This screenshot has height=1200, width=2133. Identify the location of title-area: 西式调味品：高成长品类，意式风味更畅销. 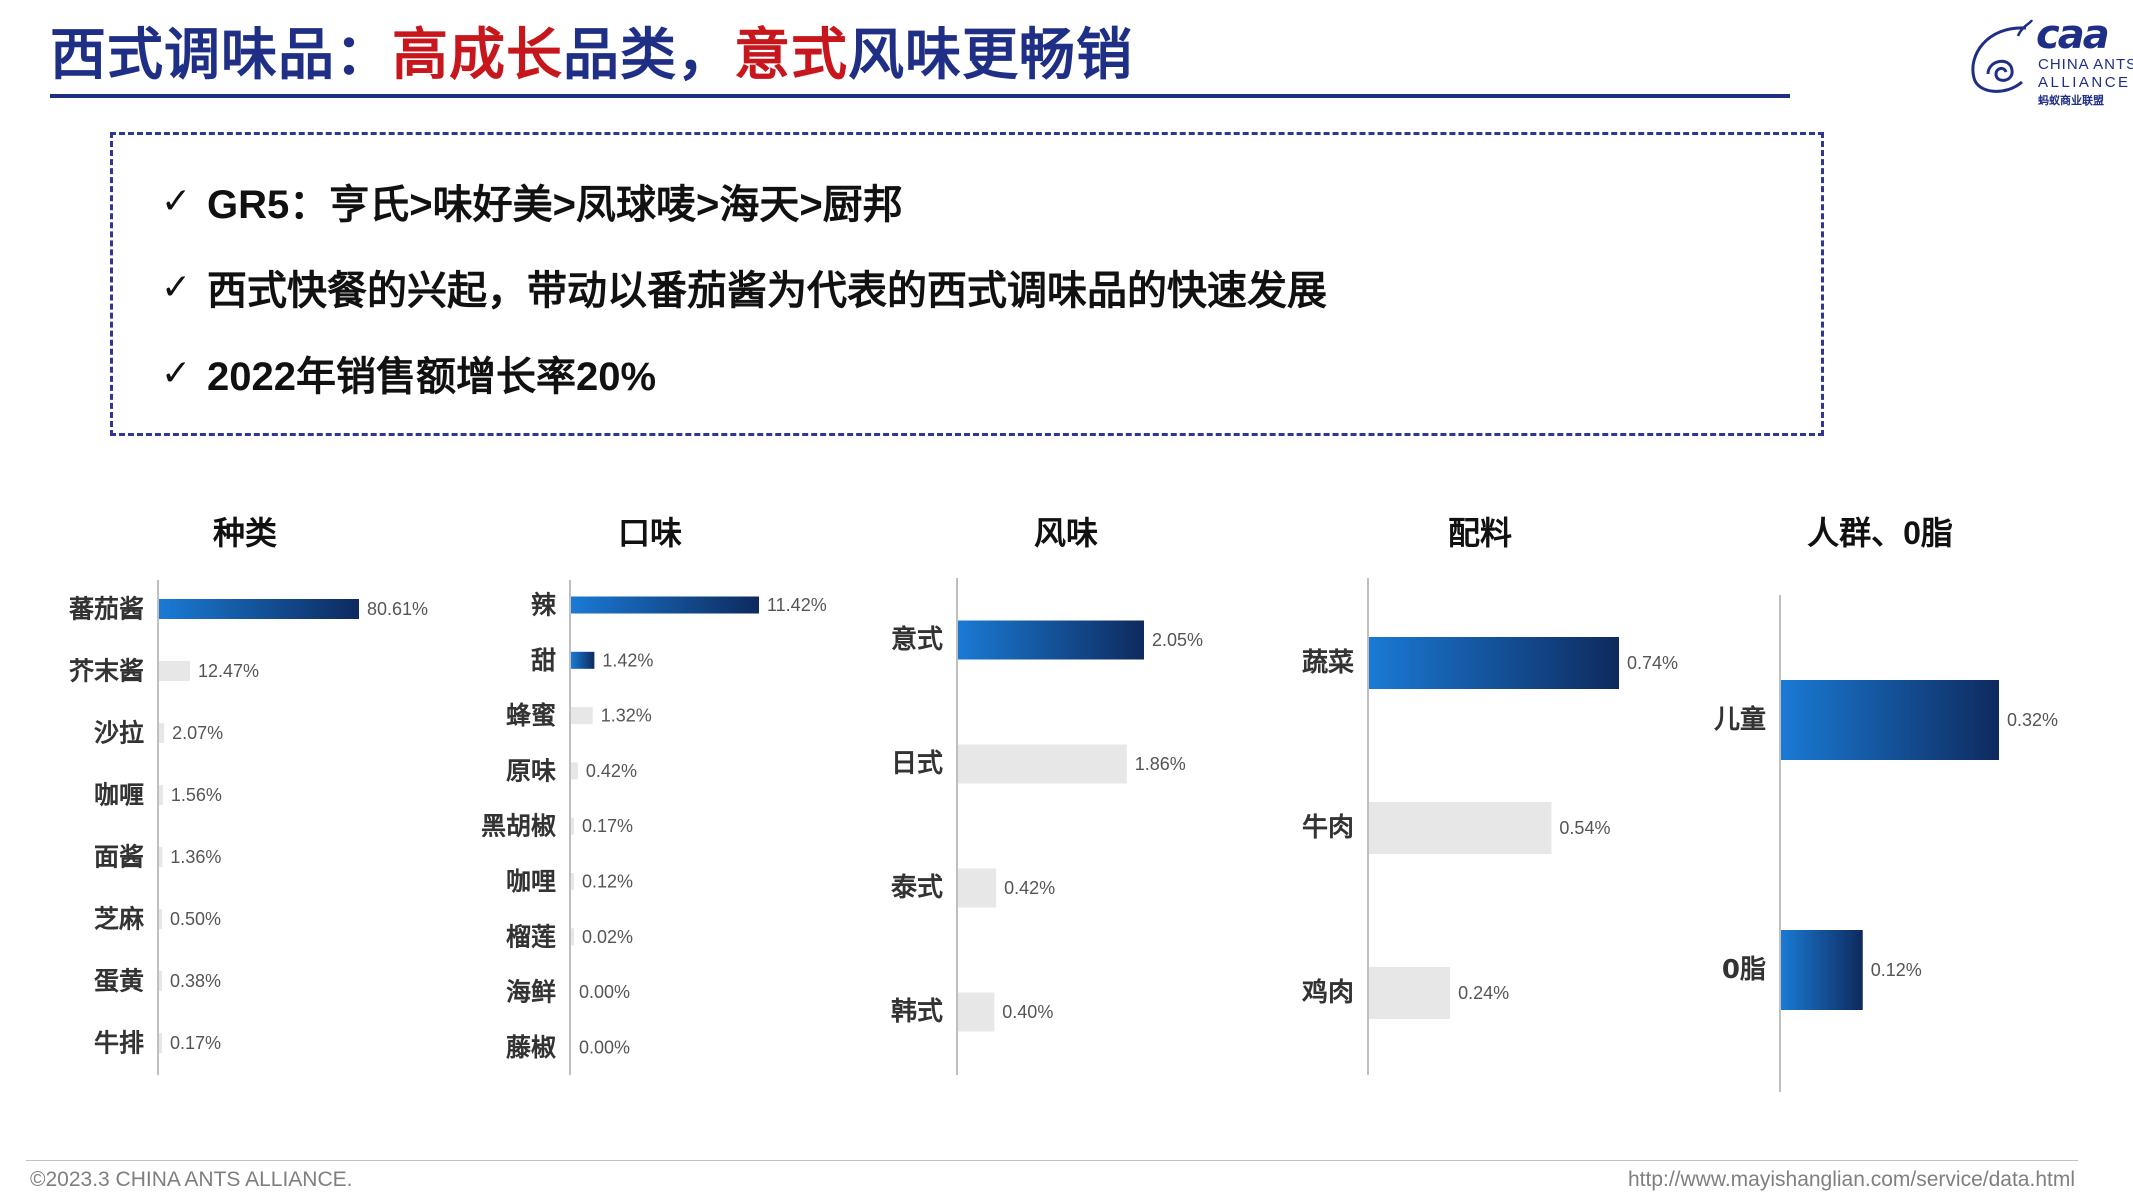
(591, 55).